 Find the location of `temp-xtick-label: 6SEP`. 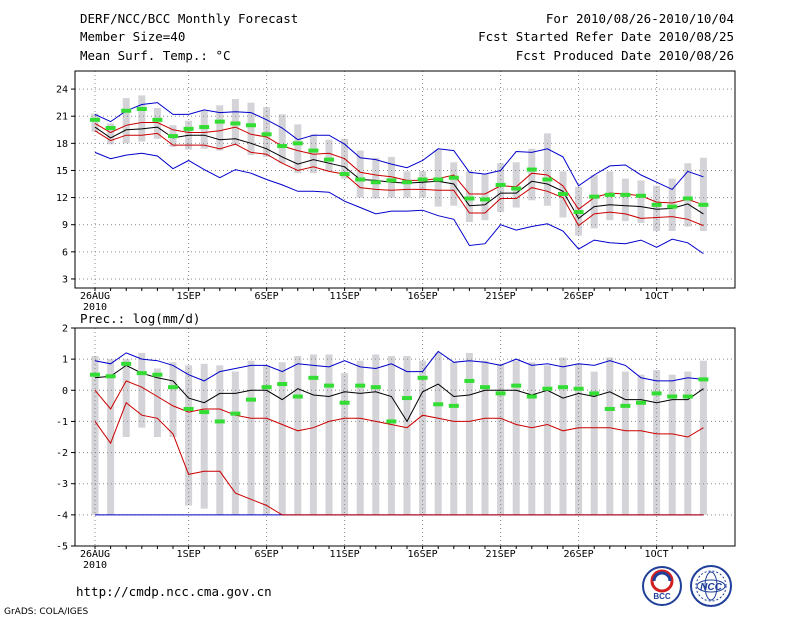

temp-xtick-label: 6SEP is located at coordinates (267, 296).